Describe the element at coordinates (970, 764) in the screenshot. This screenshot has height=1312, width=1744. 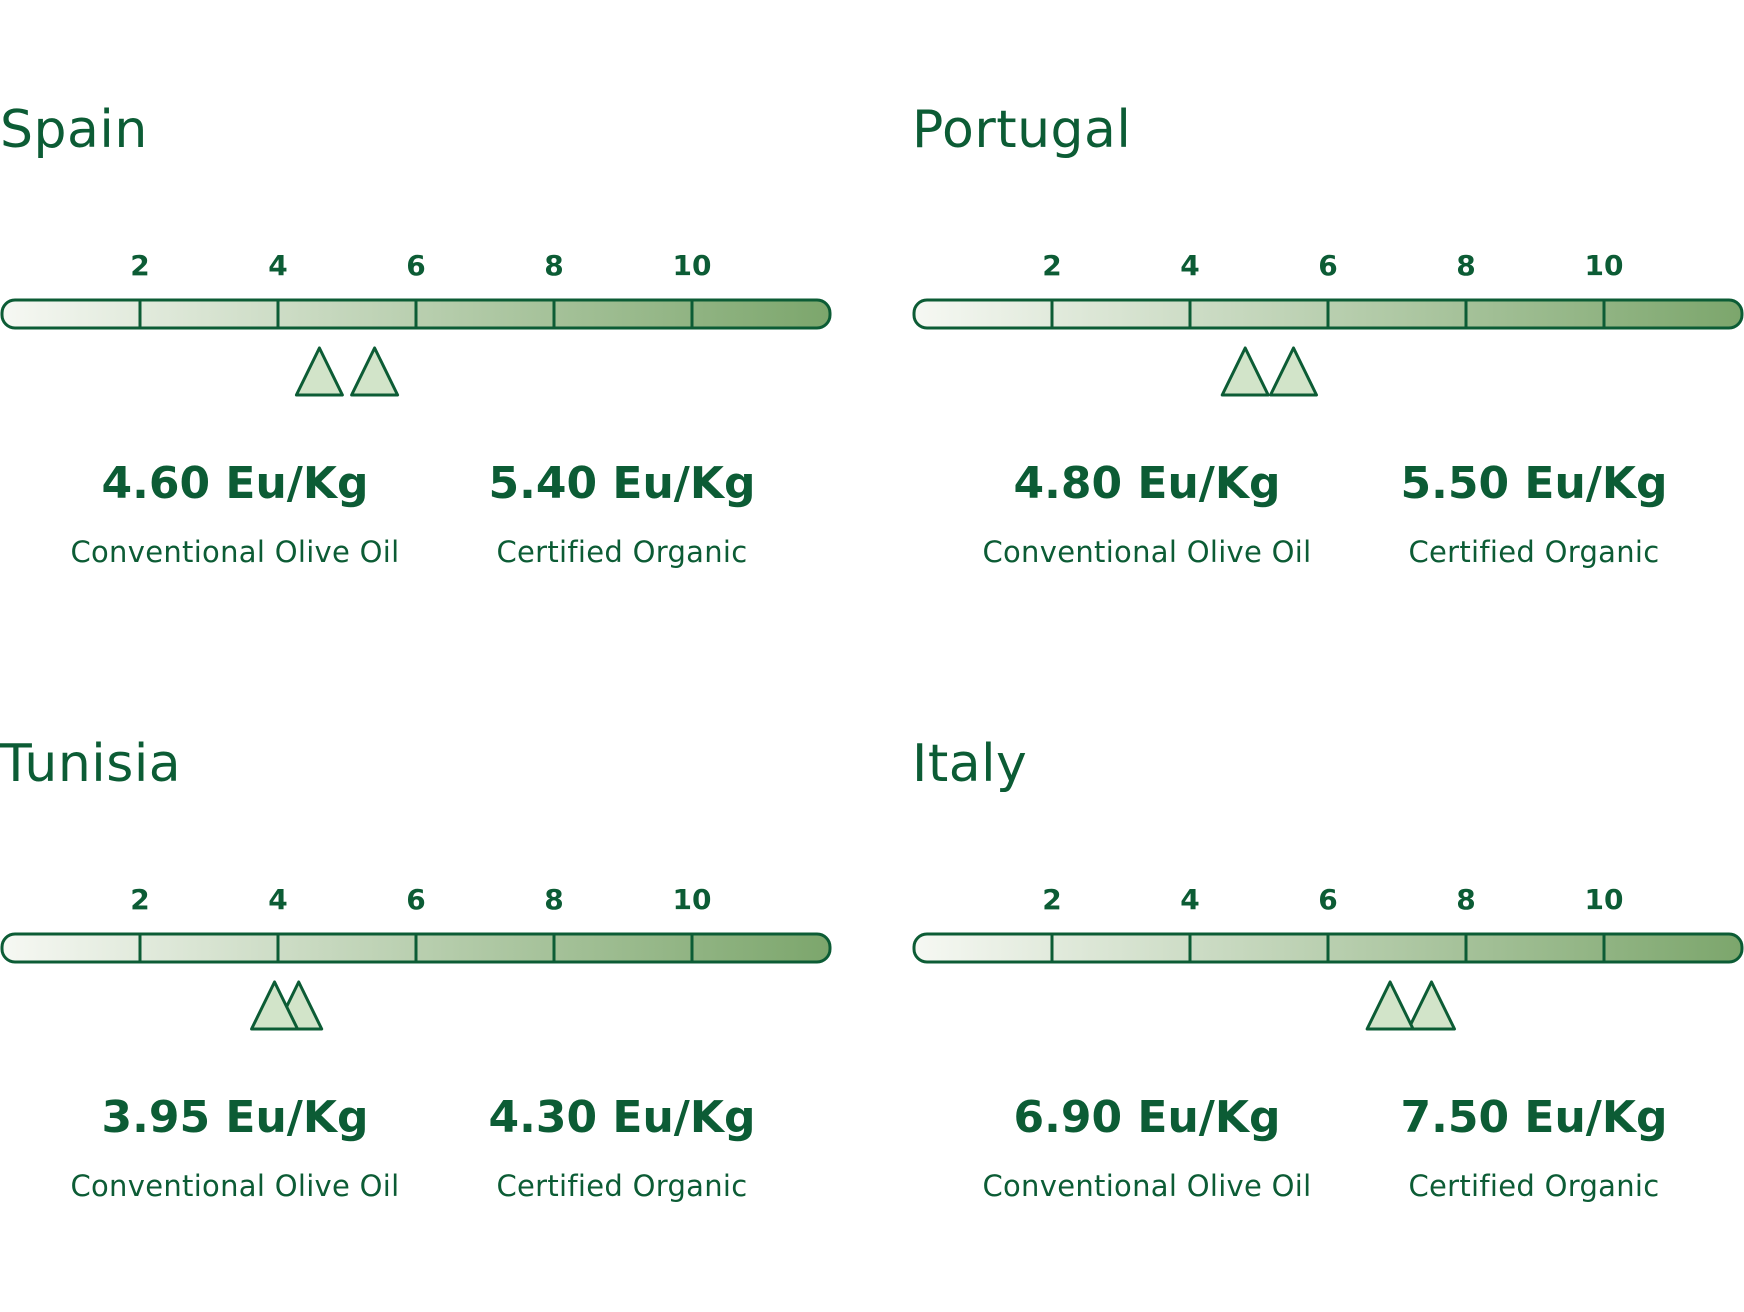
I see `country-title: Italy` at that location.